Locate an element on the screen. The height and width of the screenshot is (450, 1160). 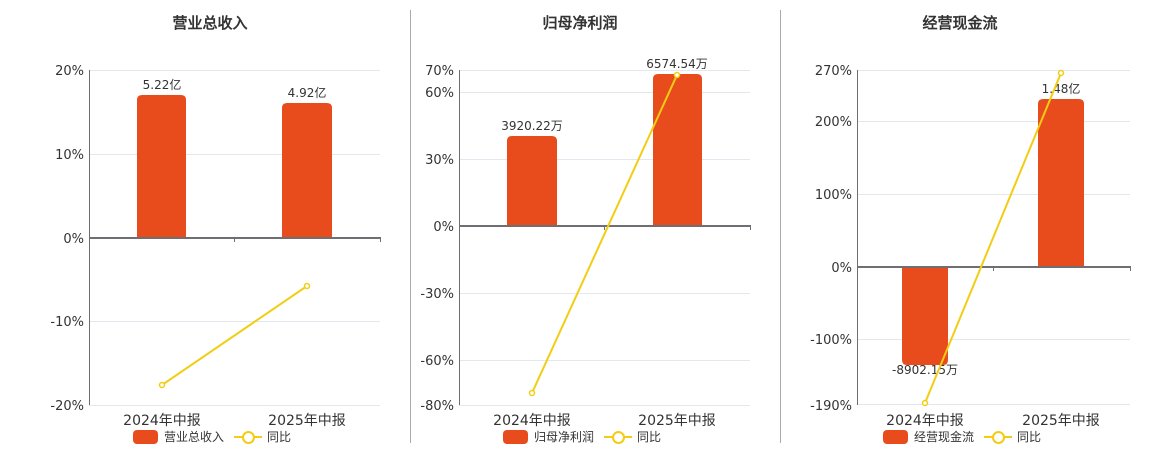
chart-title: 营业总收入 is located at coordinates (210, 23).